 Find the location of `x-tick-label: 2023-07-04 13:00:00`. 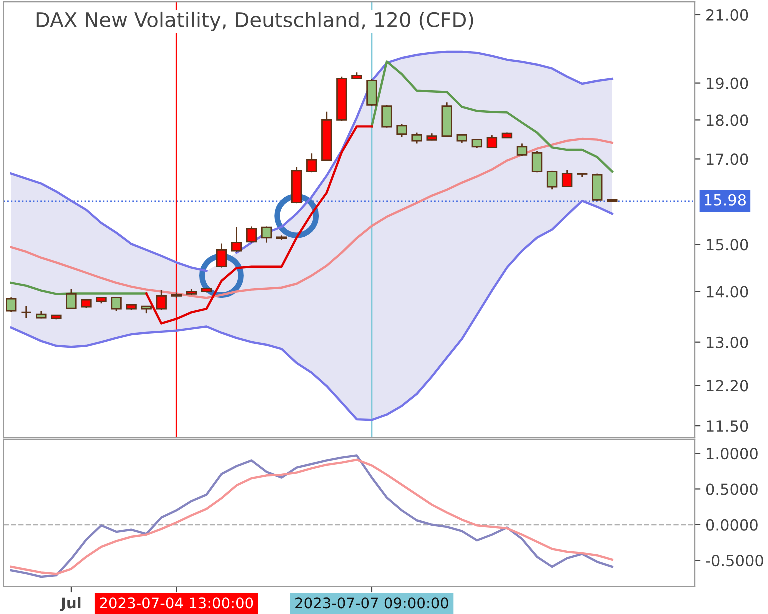

x-tick-label: 2023-07-04 13:00:00 is located at coordinates (177, 603).